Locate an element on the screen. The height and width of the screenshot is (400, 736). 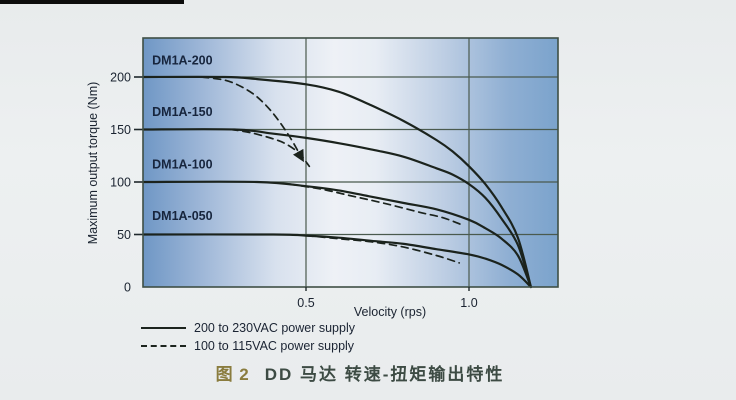
legend-label-dashed: 100 to 115VAC power supply is located at coordinates (274, 346).